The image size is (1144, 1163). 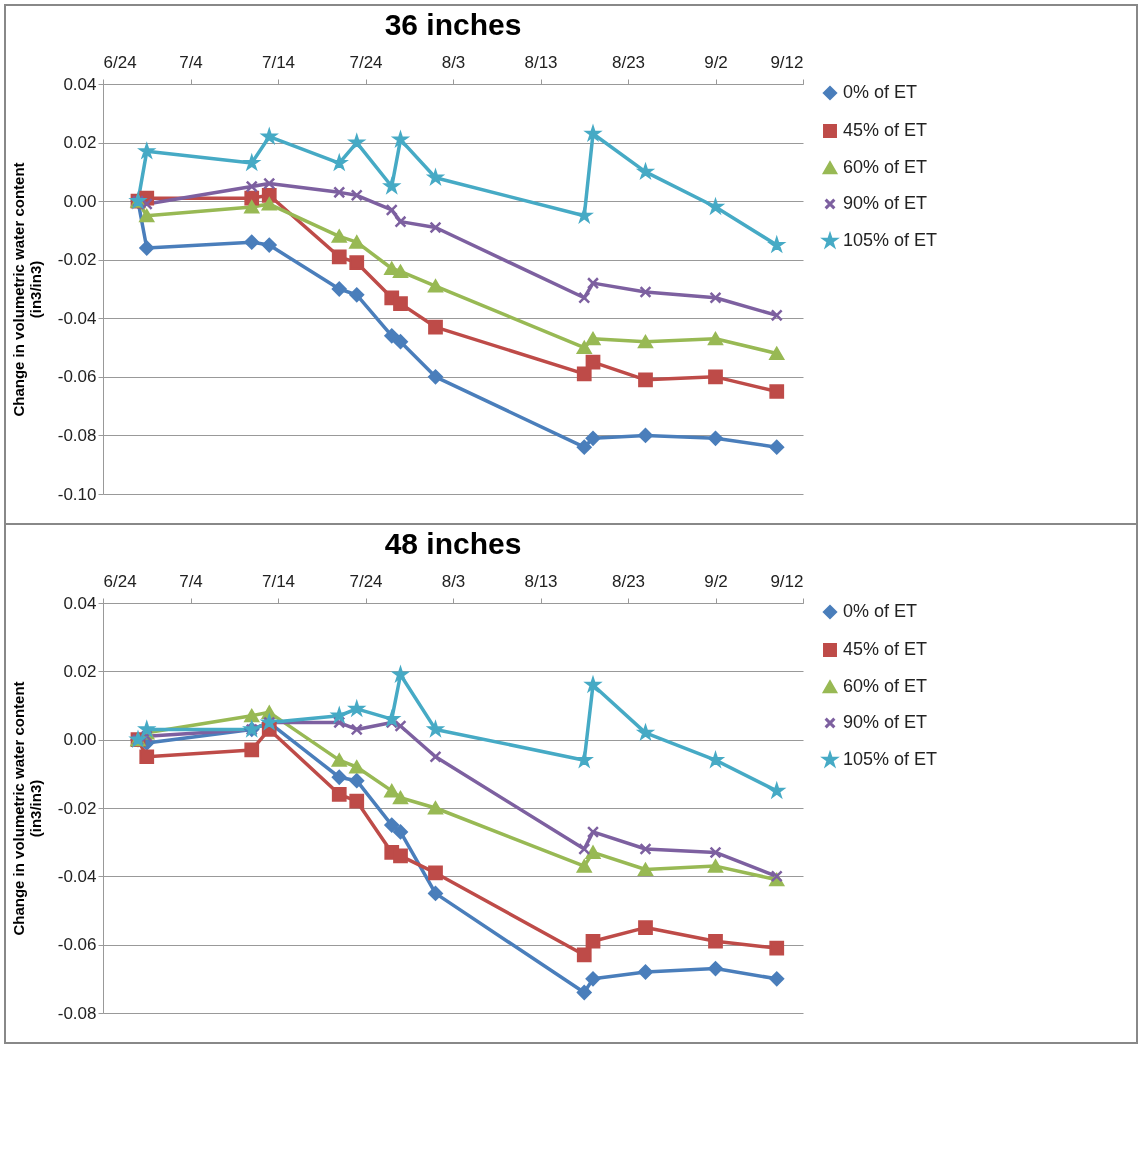 What do you see at coordinates (453, 543) in the screenshot?
I see `chart-title: 48 inches` at bounding box center [453, 543].